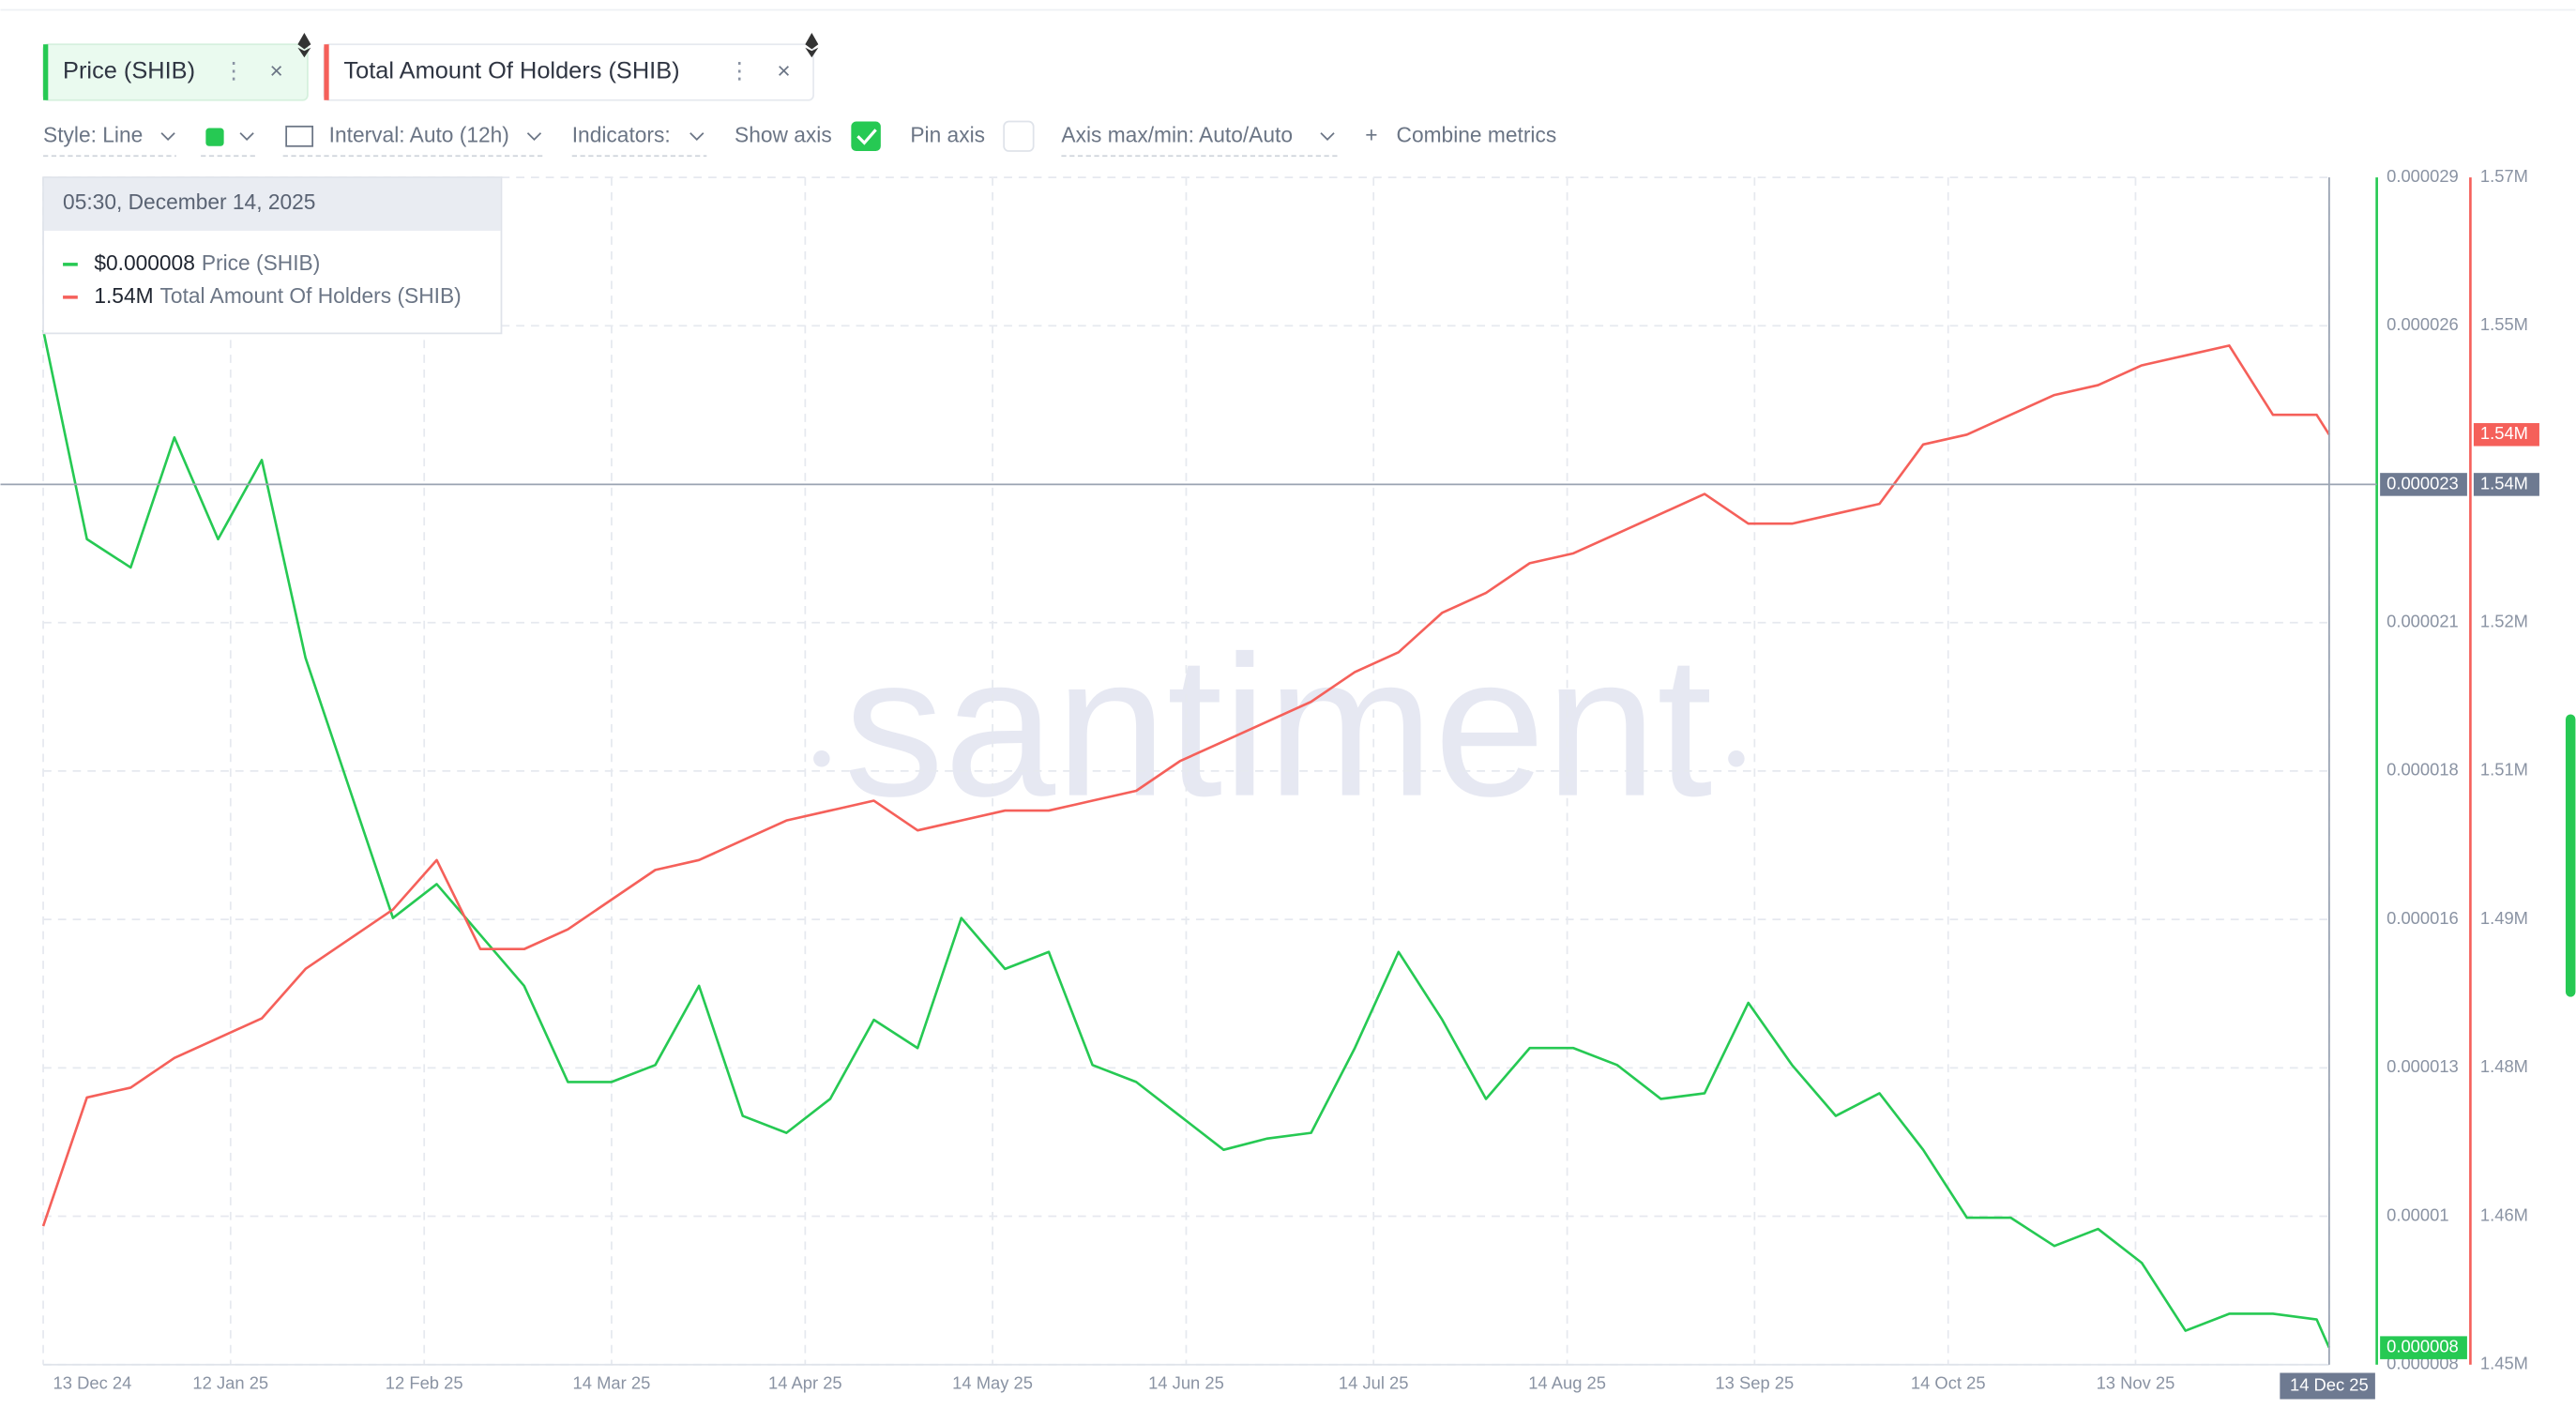 This screenshot has width=2576, height=1409. I want to click on y2-tick-label: 1.55M, so click(2504, 324).